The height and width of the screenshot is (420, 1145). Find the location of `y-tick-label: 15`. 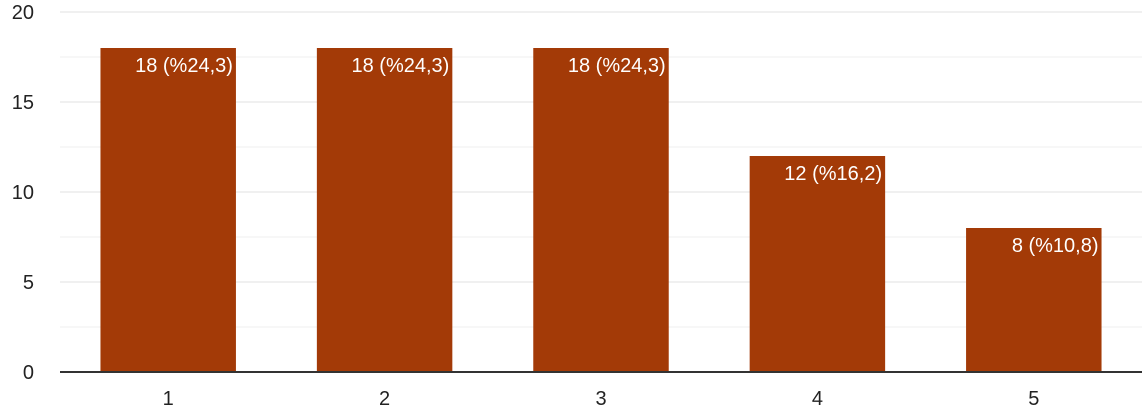

y-tick-label: 15 is located at coordinates (23, 103).